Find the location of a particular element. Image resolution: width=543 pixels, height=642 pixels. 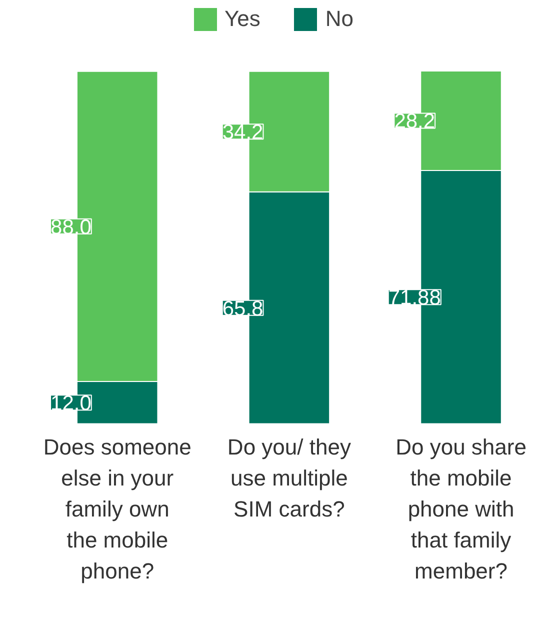

data-label: 12.0 is located at coordinates (71, 404).